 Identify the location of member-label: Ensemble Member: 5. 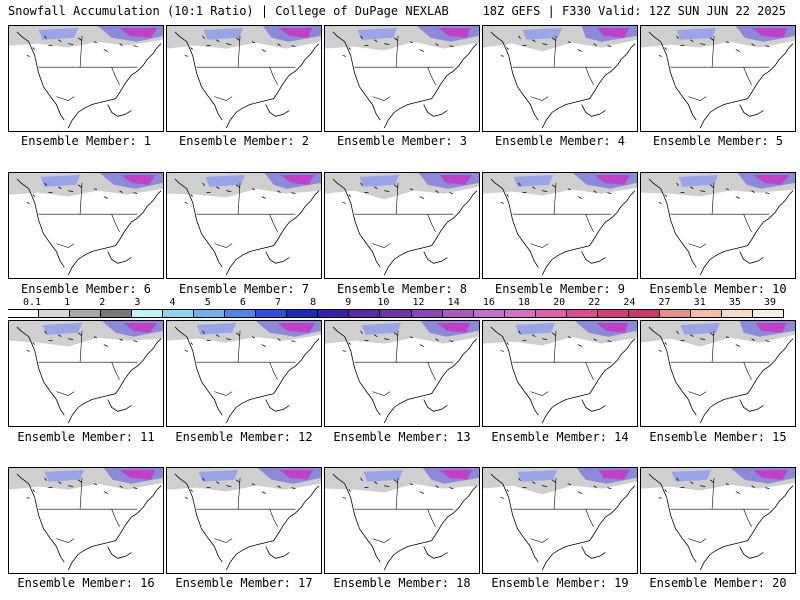
(718, 141).